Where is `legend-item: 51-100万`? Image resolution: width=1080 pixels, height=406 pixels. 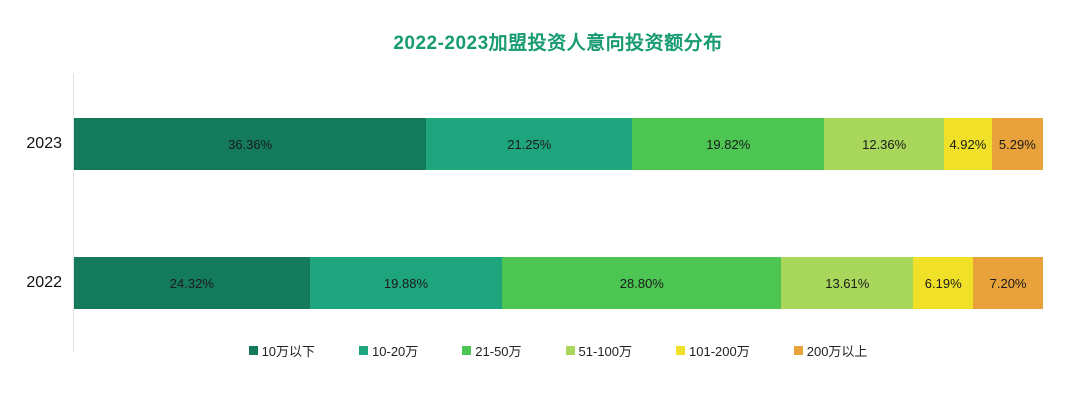
legend-item: 51-100万 is located at coordinates (599, 350).